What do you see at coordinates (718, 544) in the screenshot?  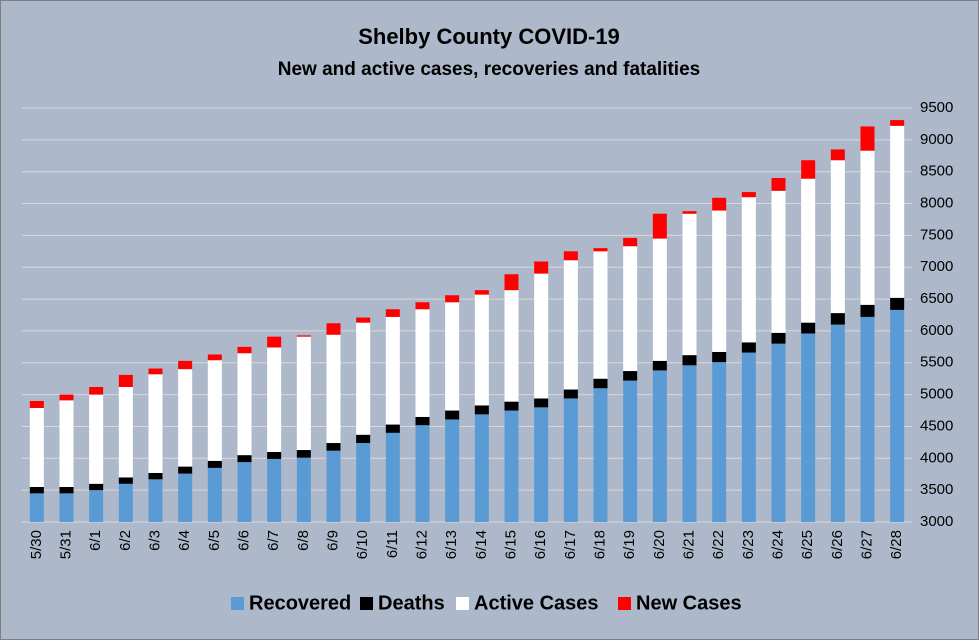 I see `x-tick-label: 6/22` at bounding box center [718, 544].